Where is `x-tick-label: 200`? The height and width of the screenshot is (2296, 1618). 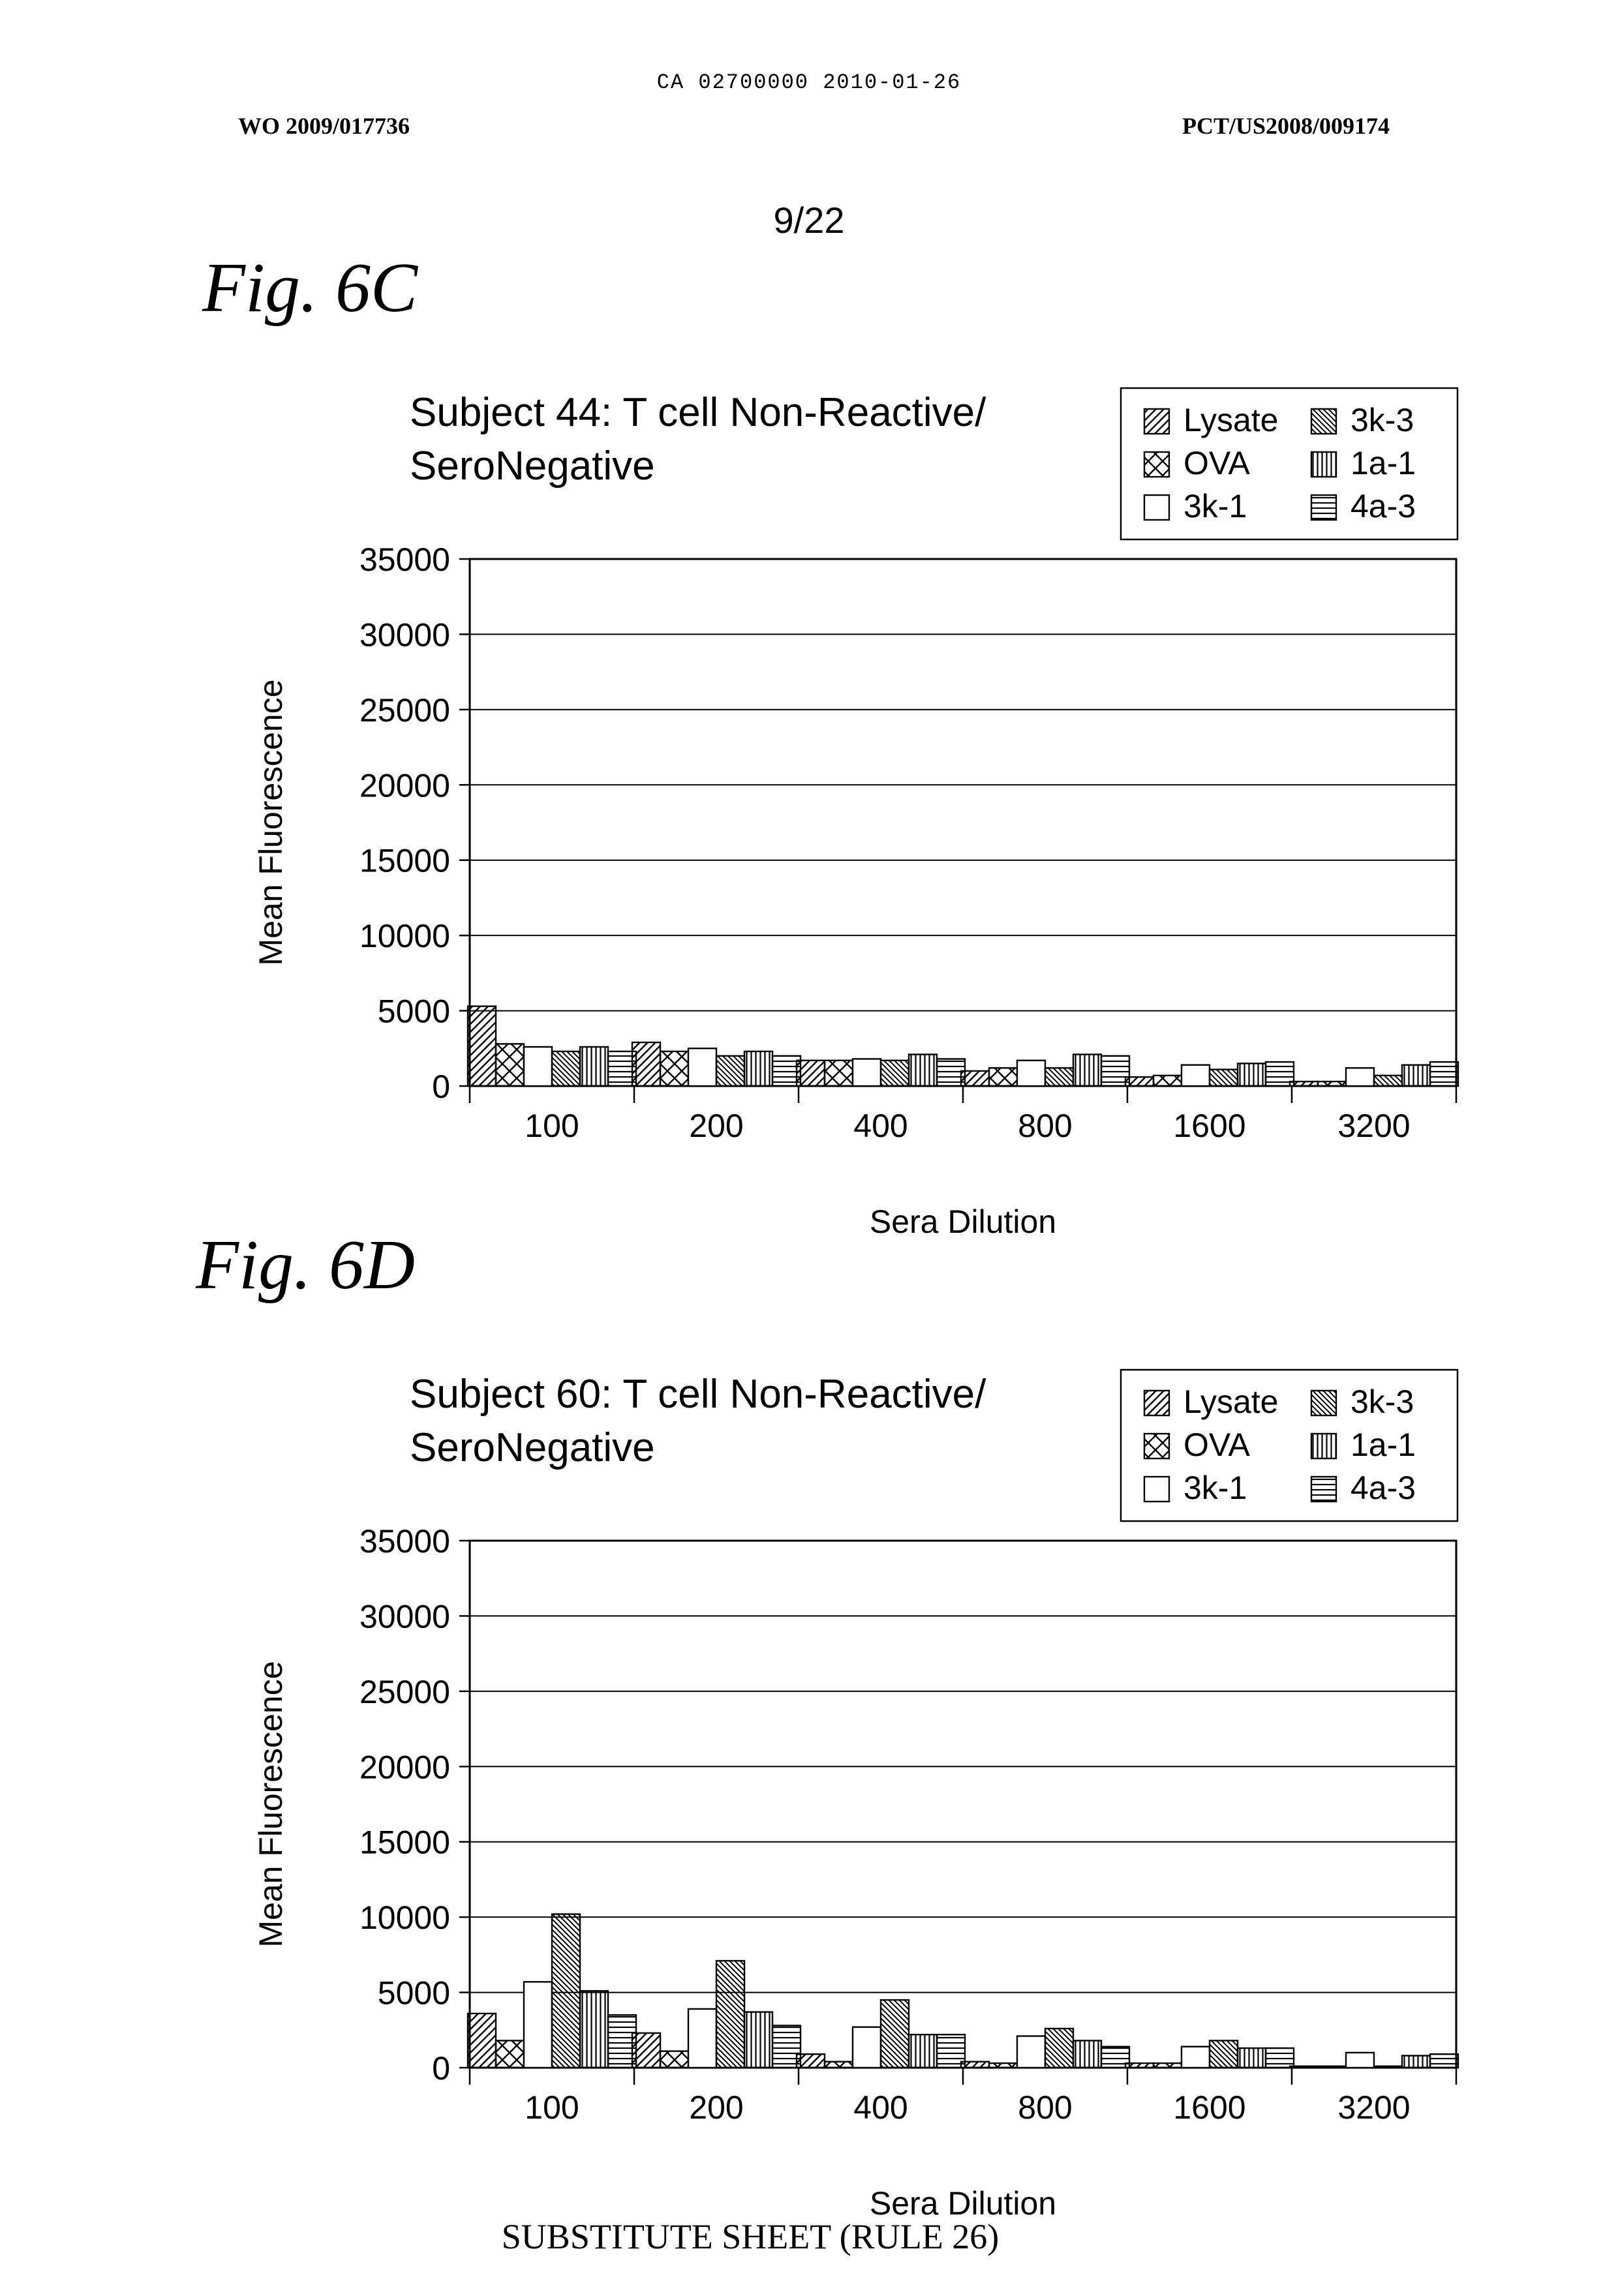 x-tick-label: 200 is located at coordinates (716, 2107).